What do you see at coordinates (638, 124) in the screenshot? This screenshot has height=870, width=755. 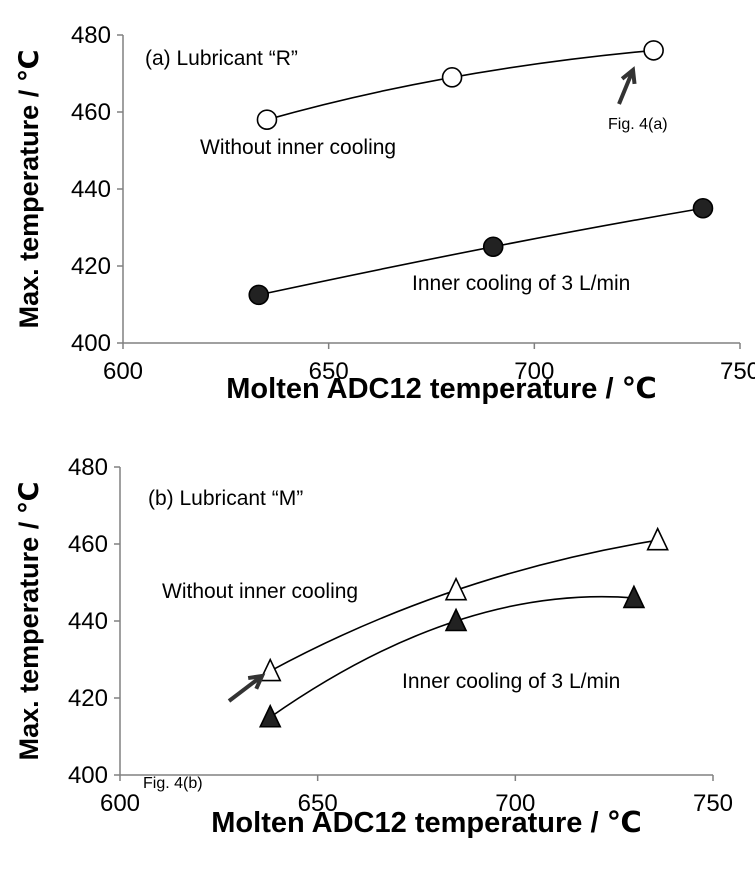 I see `figure-reference-label: Fig. 4(a)` at bounding box center [638, 124].